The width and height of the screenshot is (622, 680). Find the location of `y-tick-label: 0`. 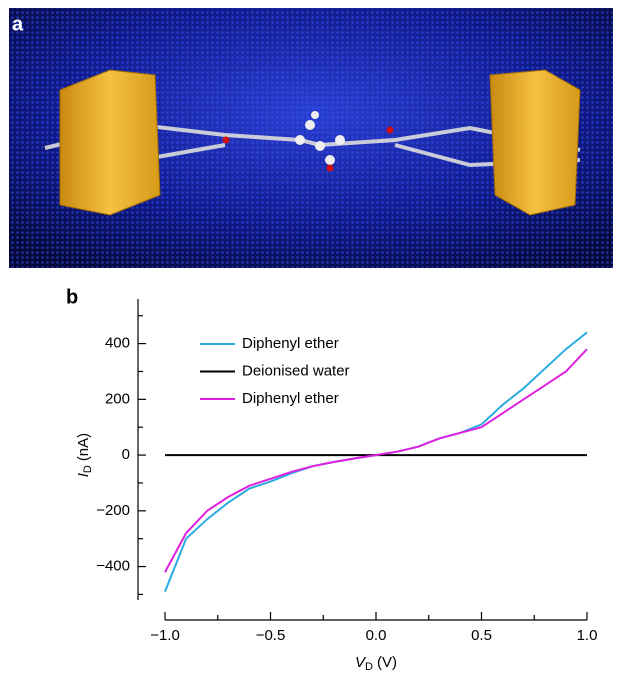

y-tick-label: 0 is located at coordinates (126, 454).